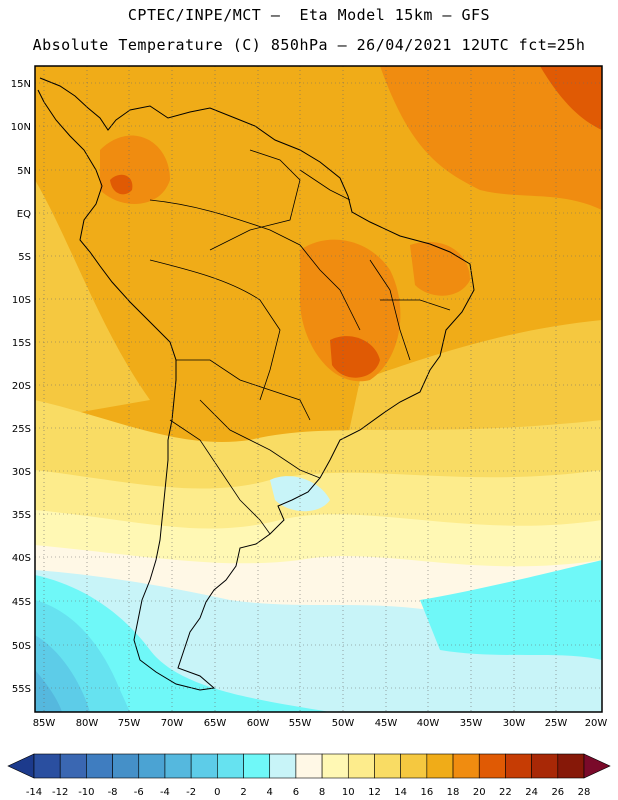 The height and width of the screenshot is (800, 618). I want to click on lon-label: 35W, so click(471, 723).